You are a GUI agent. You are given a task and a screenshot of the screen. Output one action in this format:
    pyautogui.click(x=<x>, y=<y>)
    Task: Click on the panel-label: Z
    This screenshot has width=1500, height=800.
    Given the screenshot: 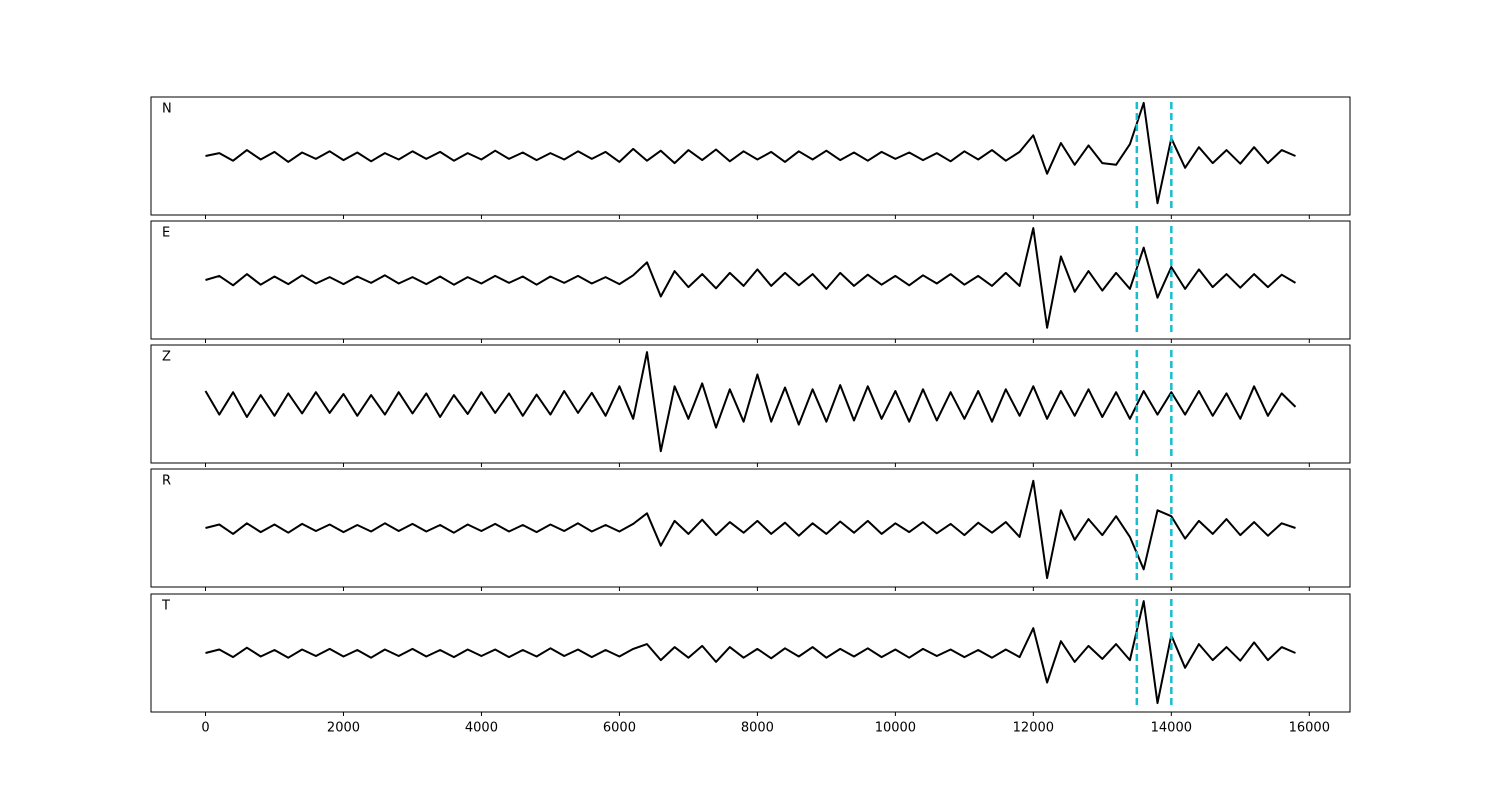 What is the action you would take?
    pyautogui.click(x=166, y=357)
    